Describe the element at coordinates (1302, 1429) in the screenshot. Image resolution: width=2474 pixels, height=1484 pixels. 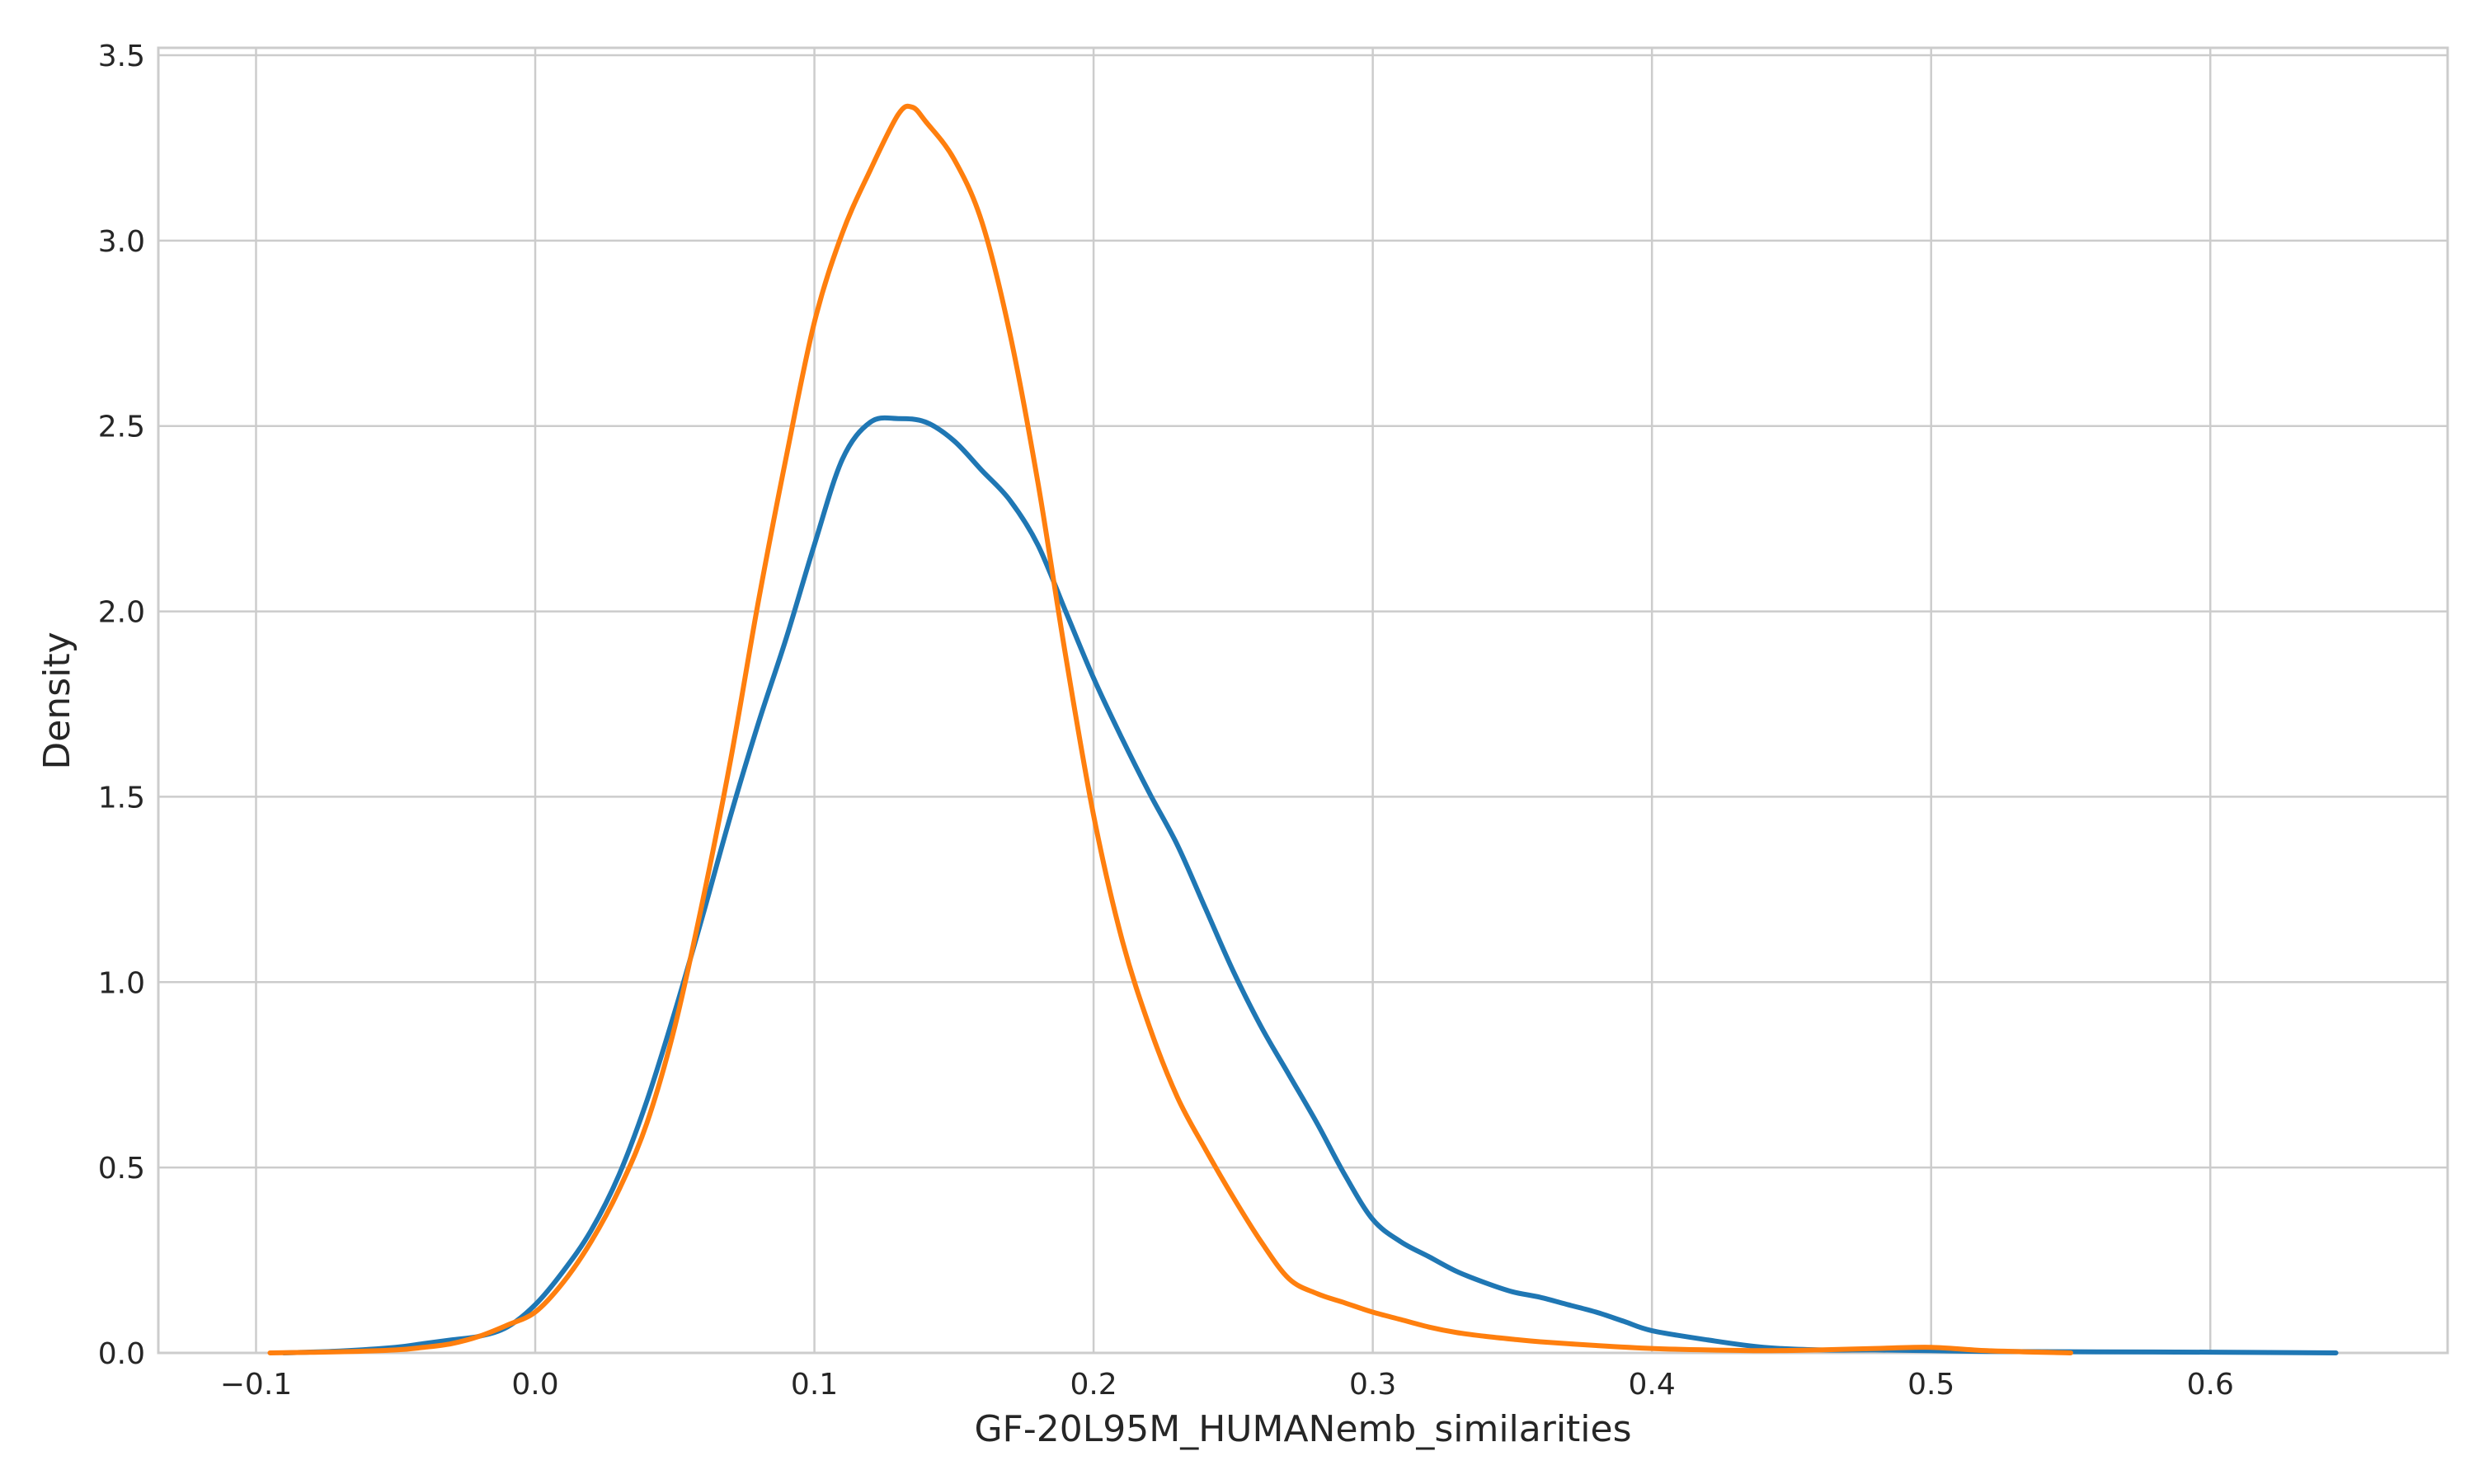
I see `x-axis-label: GF-20L95M_HUMANemb_similarities` at that location.